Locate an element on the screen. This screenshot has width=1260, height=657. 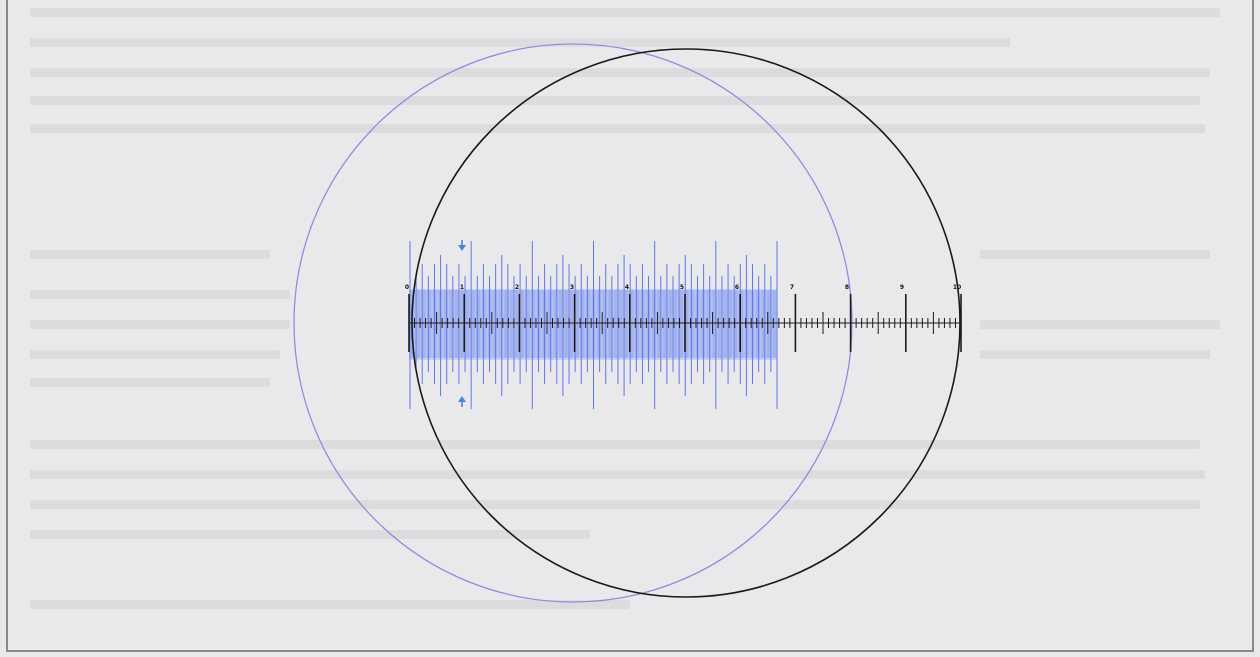
scale-label: 2 is located at coordinates (517, 287).